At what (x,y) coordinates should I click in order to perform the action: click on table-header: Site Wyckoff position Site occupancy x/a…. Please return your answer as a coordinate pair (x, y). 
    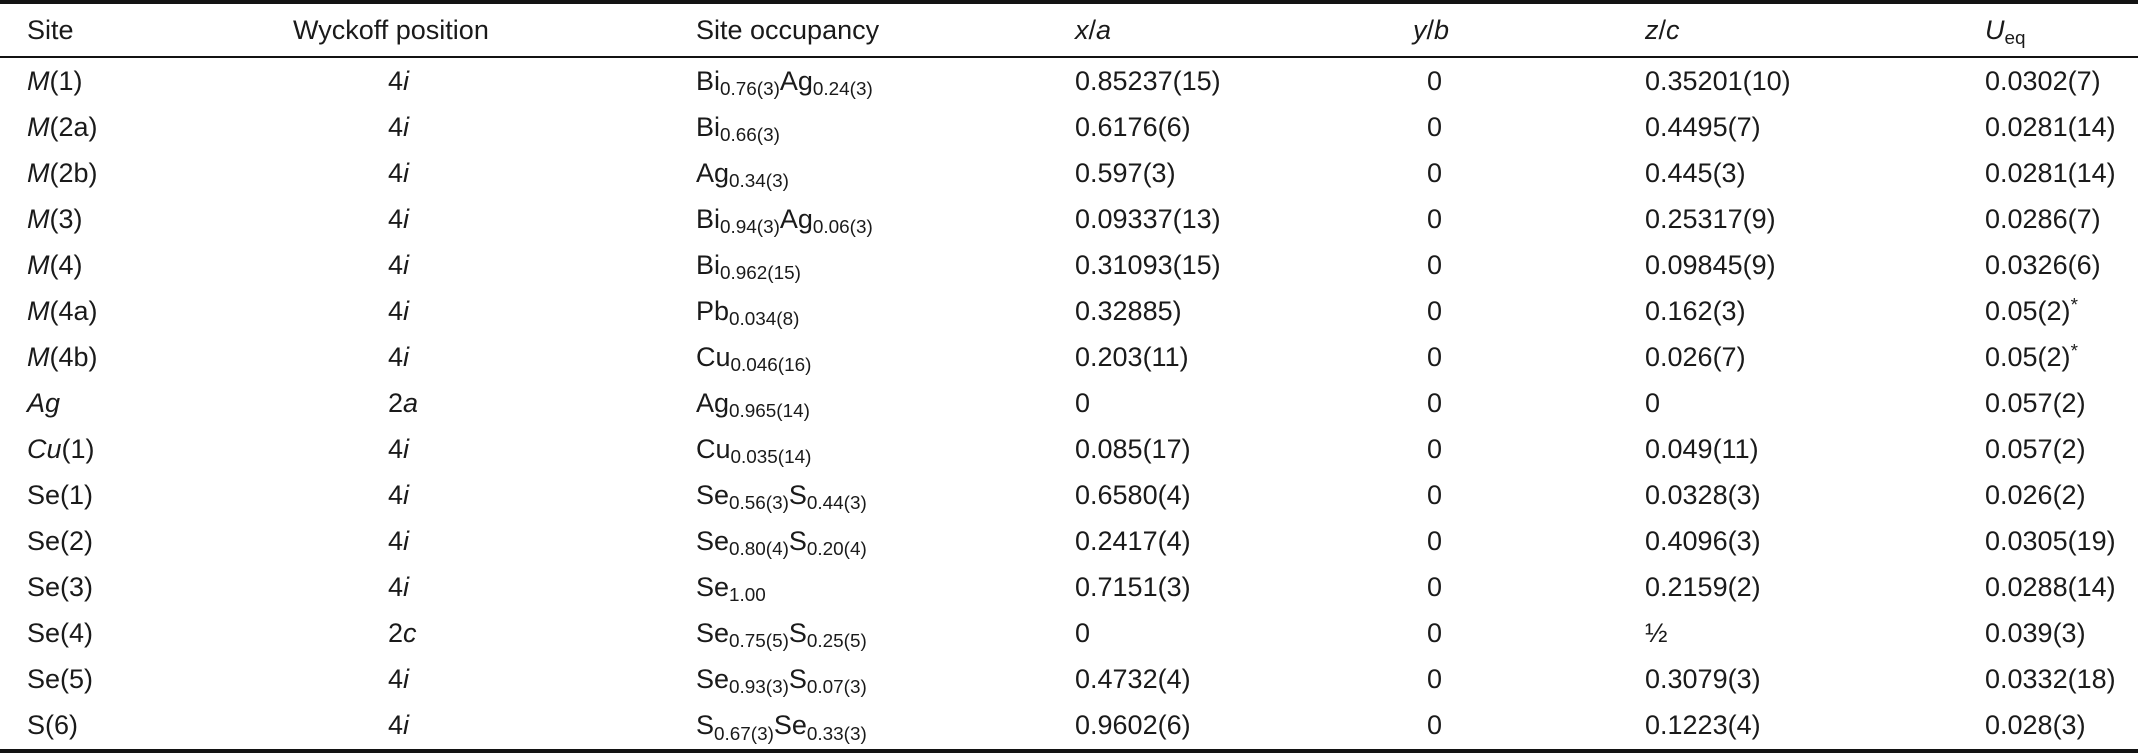
    Looking at the image, I should click on (1069, 30).